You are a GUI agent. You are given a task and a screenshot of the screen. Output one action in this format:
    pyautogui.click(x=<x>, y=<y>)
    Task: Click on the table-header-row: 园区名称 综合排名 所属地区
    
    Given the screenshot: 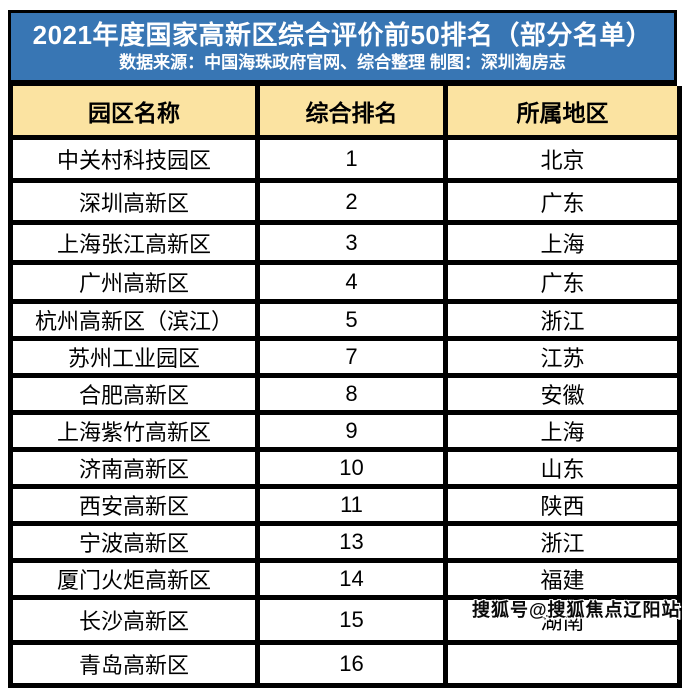 What is the action you would take?
    pyautogui.click(x=345, y=113)
    